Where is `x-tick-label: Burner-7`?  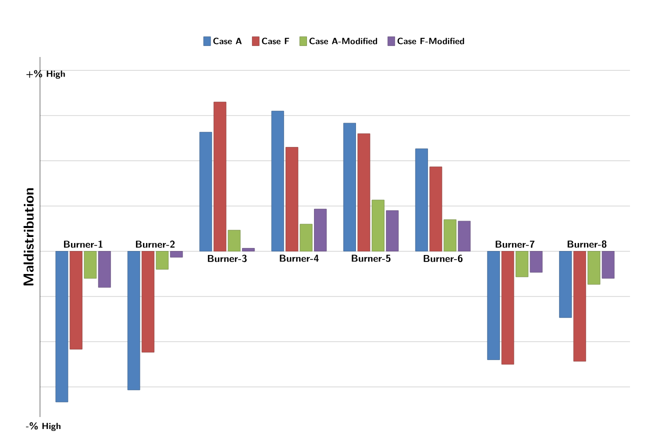 x-tick-label: Burner-7 is located at coordinates (515, 244).